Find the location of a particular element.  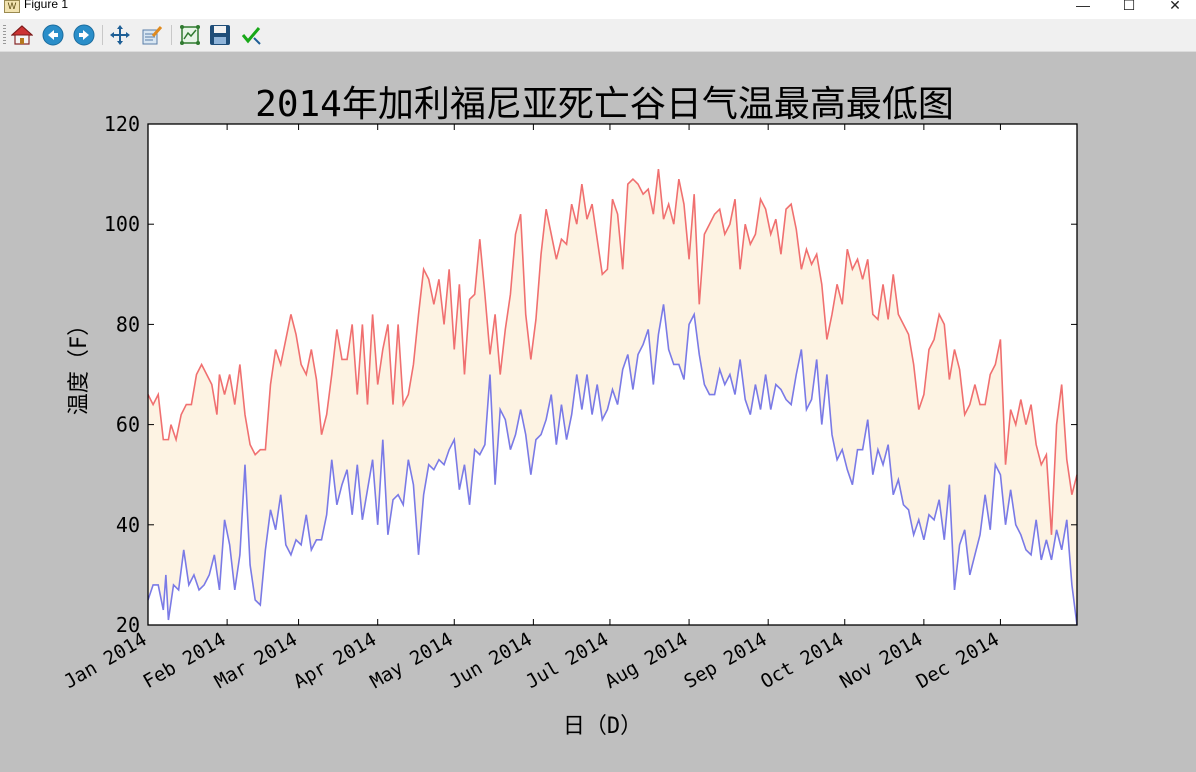

close-button: ✕ is located at coordinates (1175, 6).